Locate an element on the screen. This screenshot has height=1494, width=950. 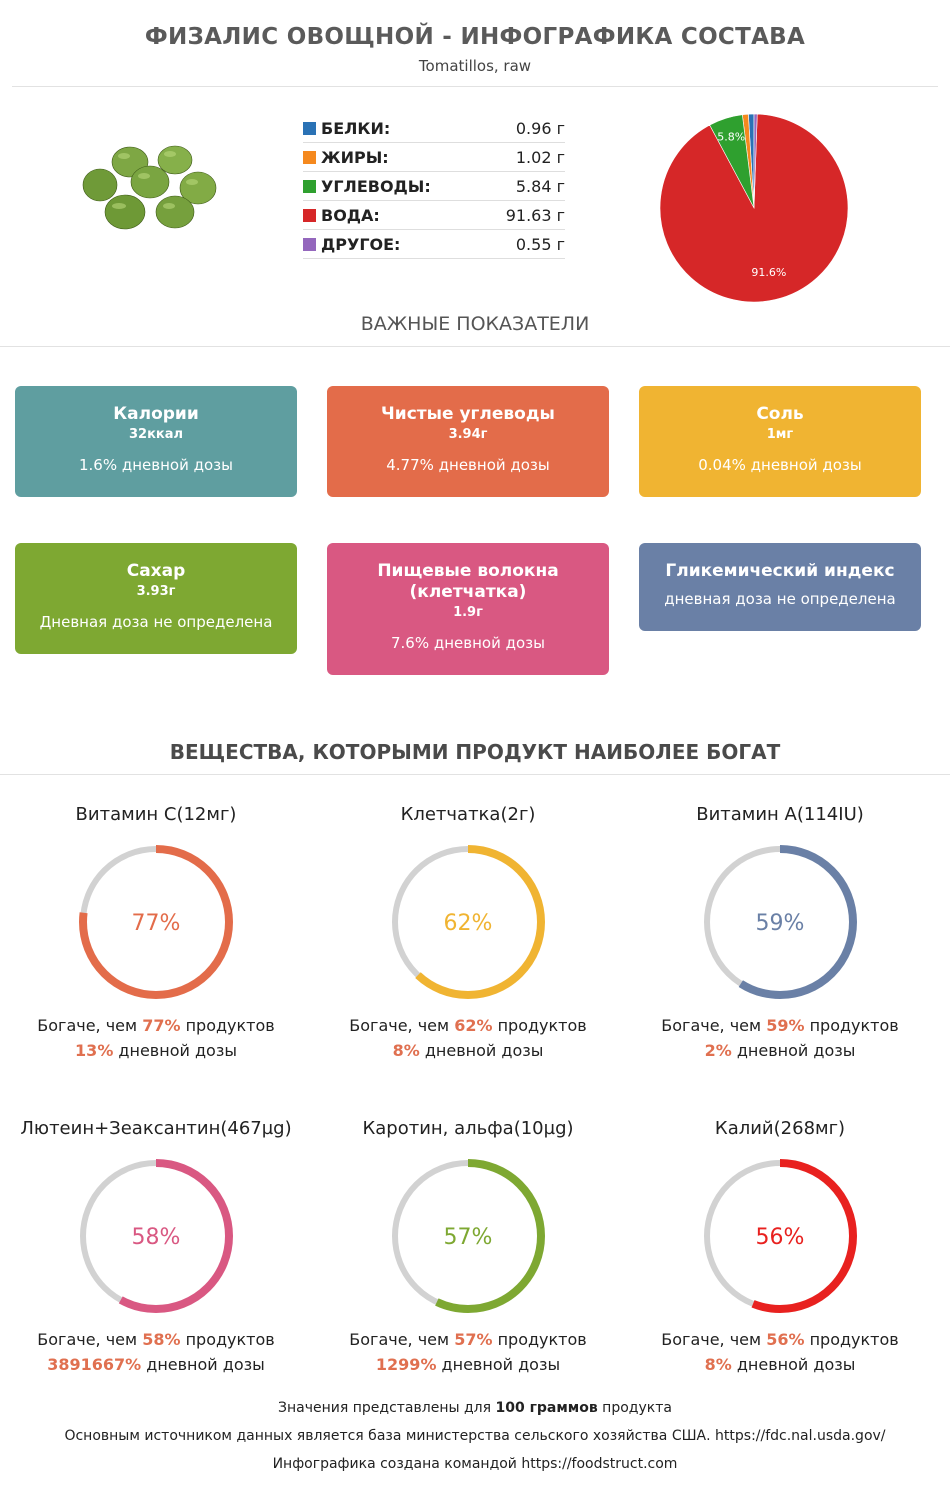
macro-row-protein: БЕЛКИ: 0.96 г is located at coordinates (434, 128).